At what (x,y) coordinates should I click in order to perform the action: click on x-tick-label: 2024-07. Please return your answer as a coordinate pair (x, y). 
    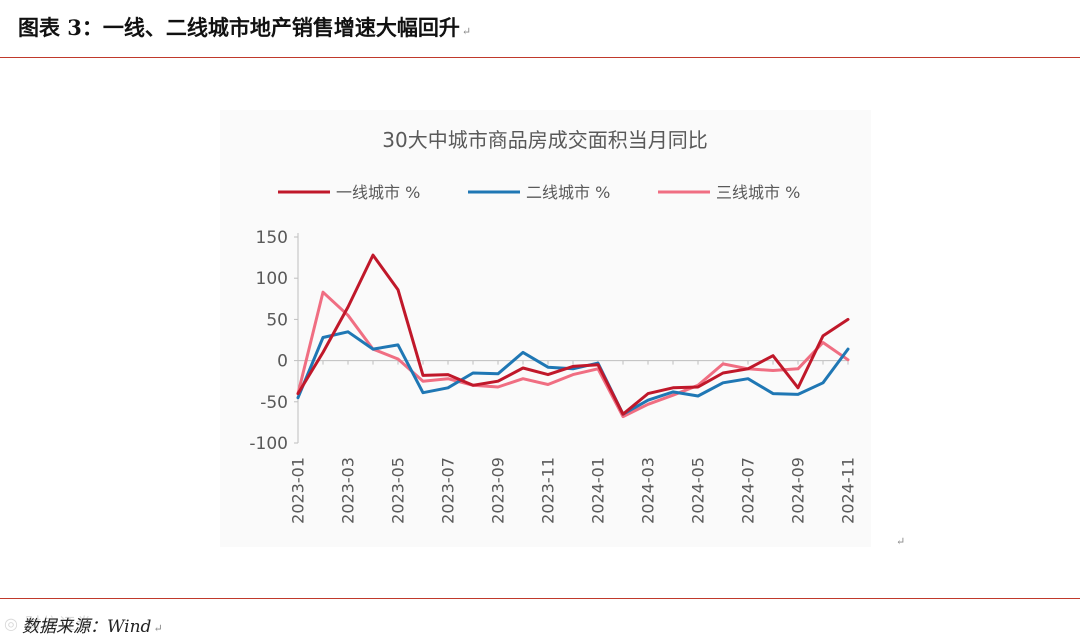
    Looking at the image, I should click on (748, 490).